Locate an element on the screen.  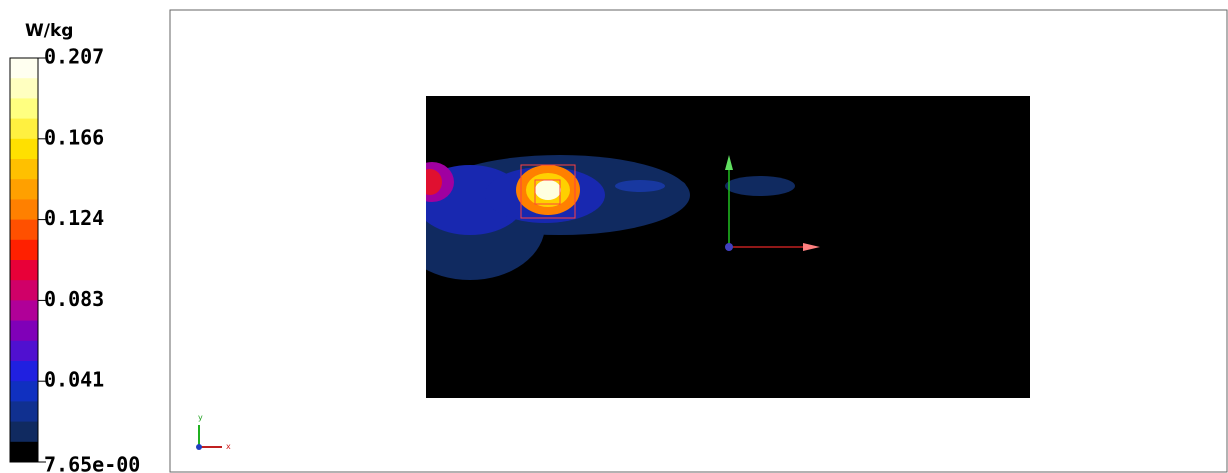
color-bar is located at coordinates (24, 260).